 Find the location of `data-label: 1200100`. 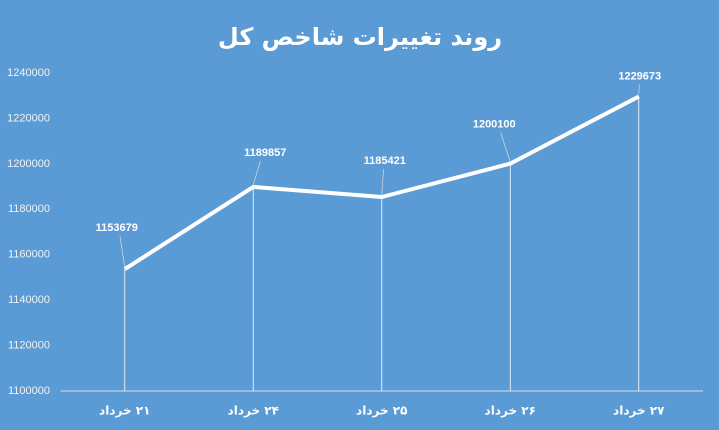

data-label: 1200100 is located at coordinates (494, 125).